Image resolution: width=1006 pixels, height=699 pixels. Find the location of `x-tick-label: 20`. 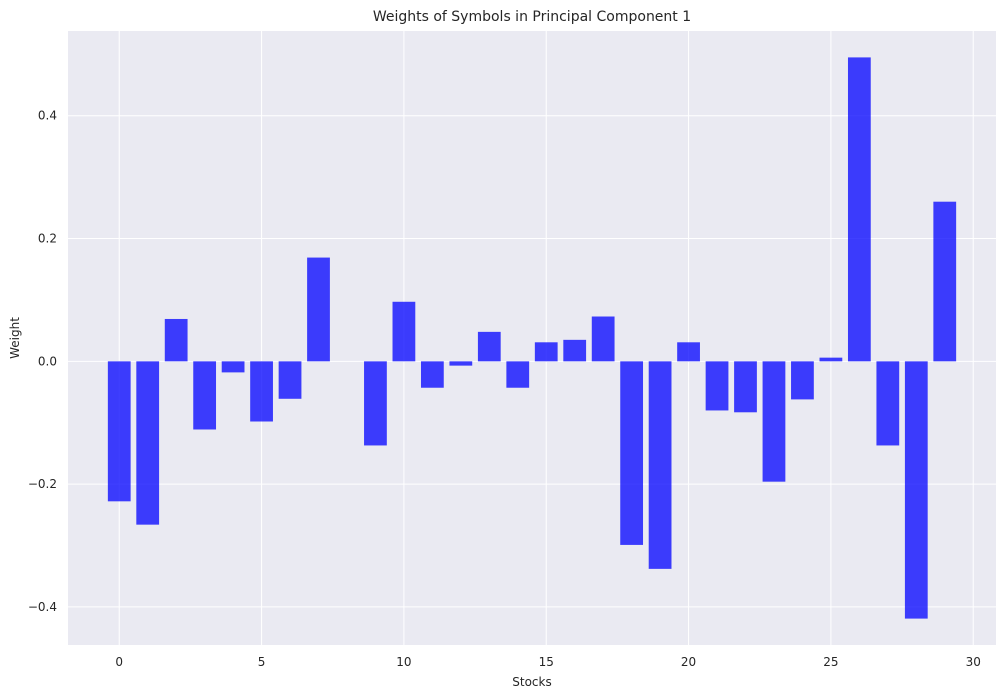

x-tick-label: 20 is located at coordinates (688, 662).